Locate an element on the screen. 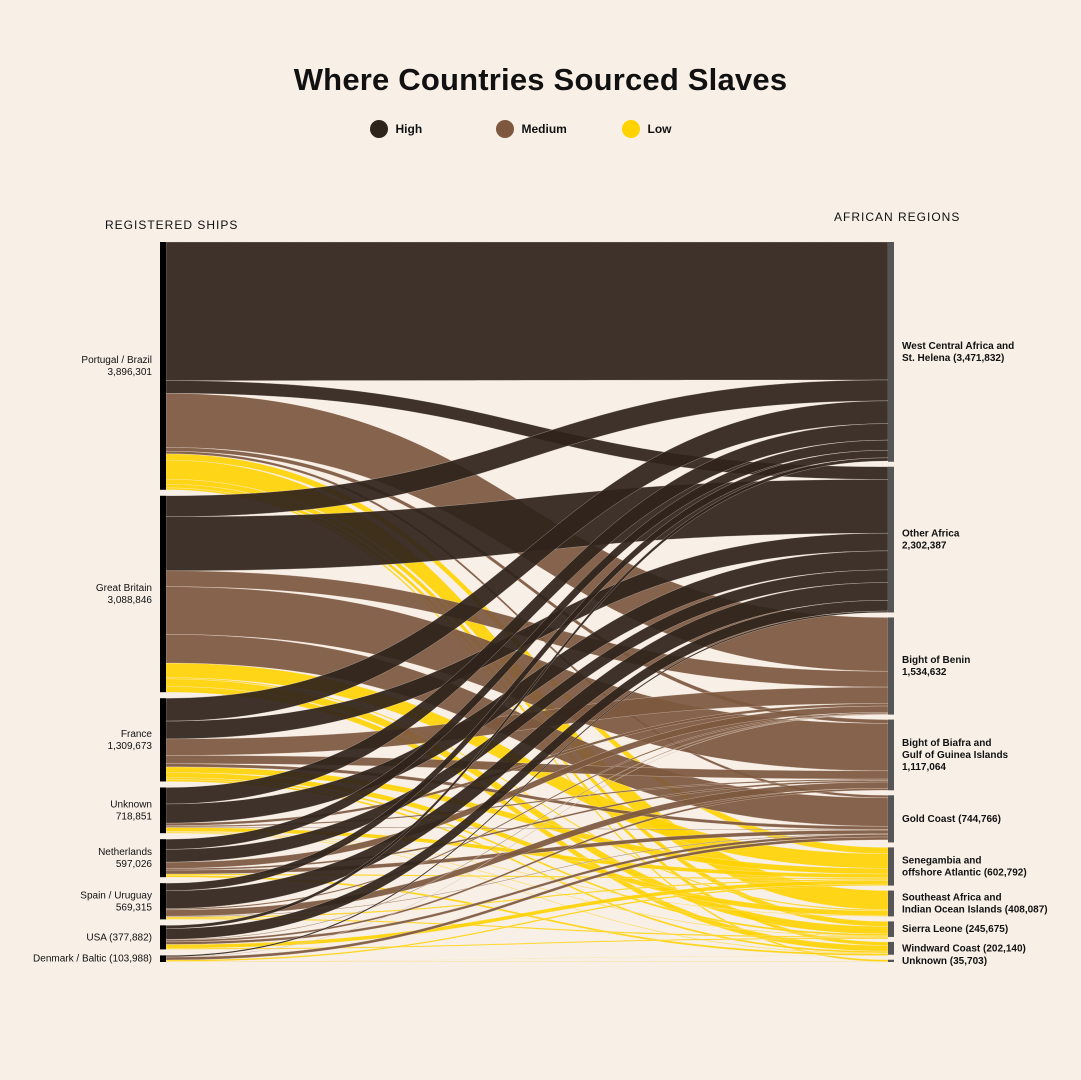 The width and height of the screenshot is (1081, 1080). source-label-denmark-baltic: Denmark / Baltic (103,988) is located at coordinates (92, 959).